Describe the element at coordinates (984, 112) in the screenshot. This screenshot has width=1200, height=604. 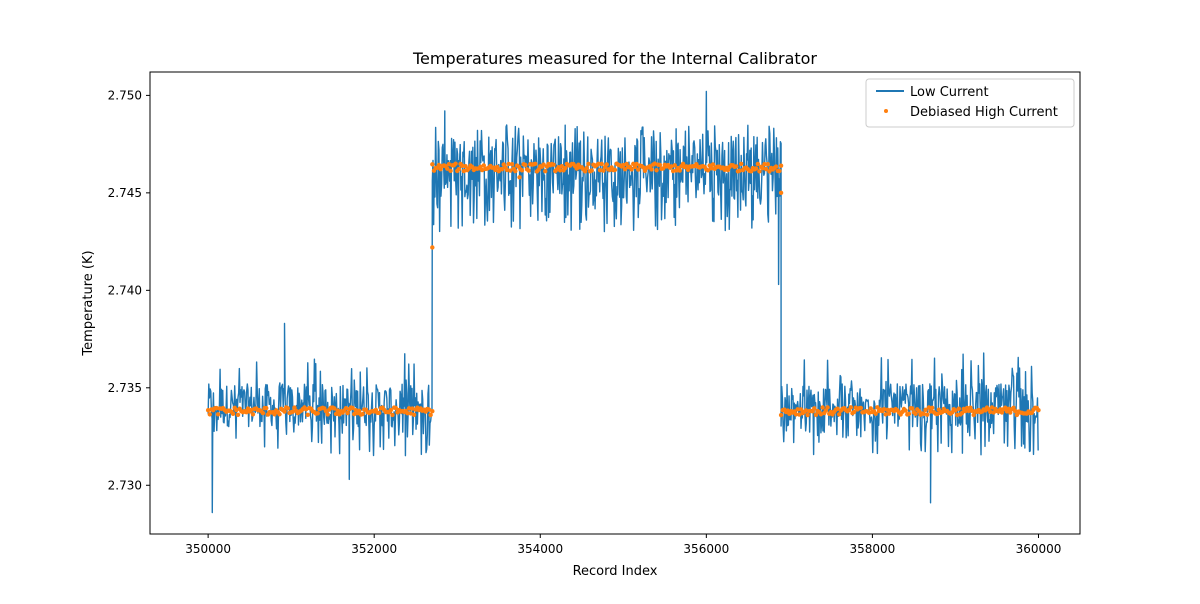
I see `legend-label-debiased-high-current: Debiased High Current` at that location.